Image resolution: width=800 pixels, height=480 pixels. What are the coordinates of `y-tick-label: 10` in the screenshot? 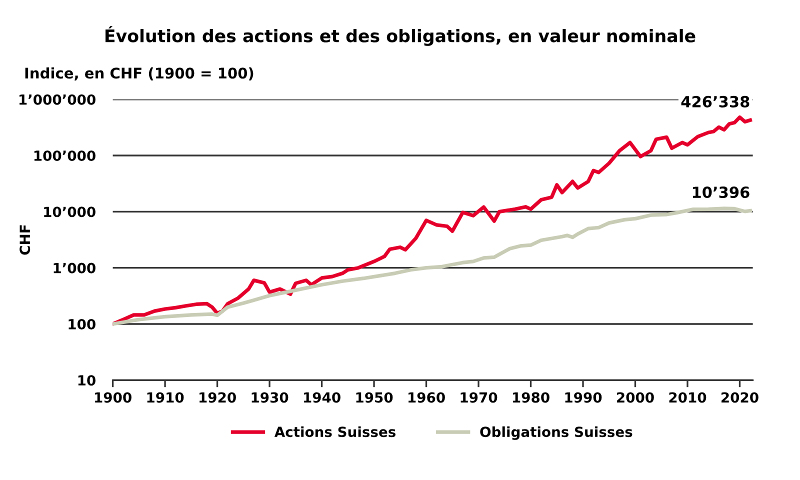 It's located at (87, 380).